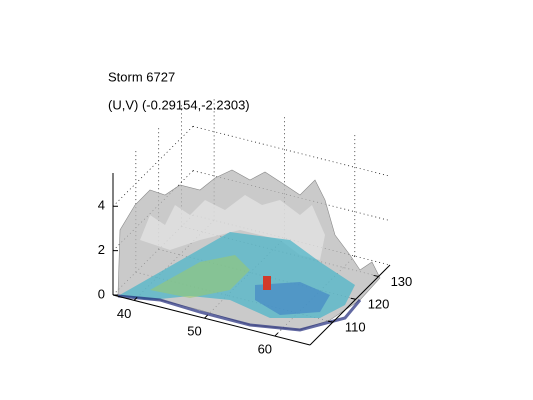 The width and height of the screenshot is (533, 400). I want to click on chart-subtitle: (U,V) (-0.29154,-2.2303), so click(179, 104).